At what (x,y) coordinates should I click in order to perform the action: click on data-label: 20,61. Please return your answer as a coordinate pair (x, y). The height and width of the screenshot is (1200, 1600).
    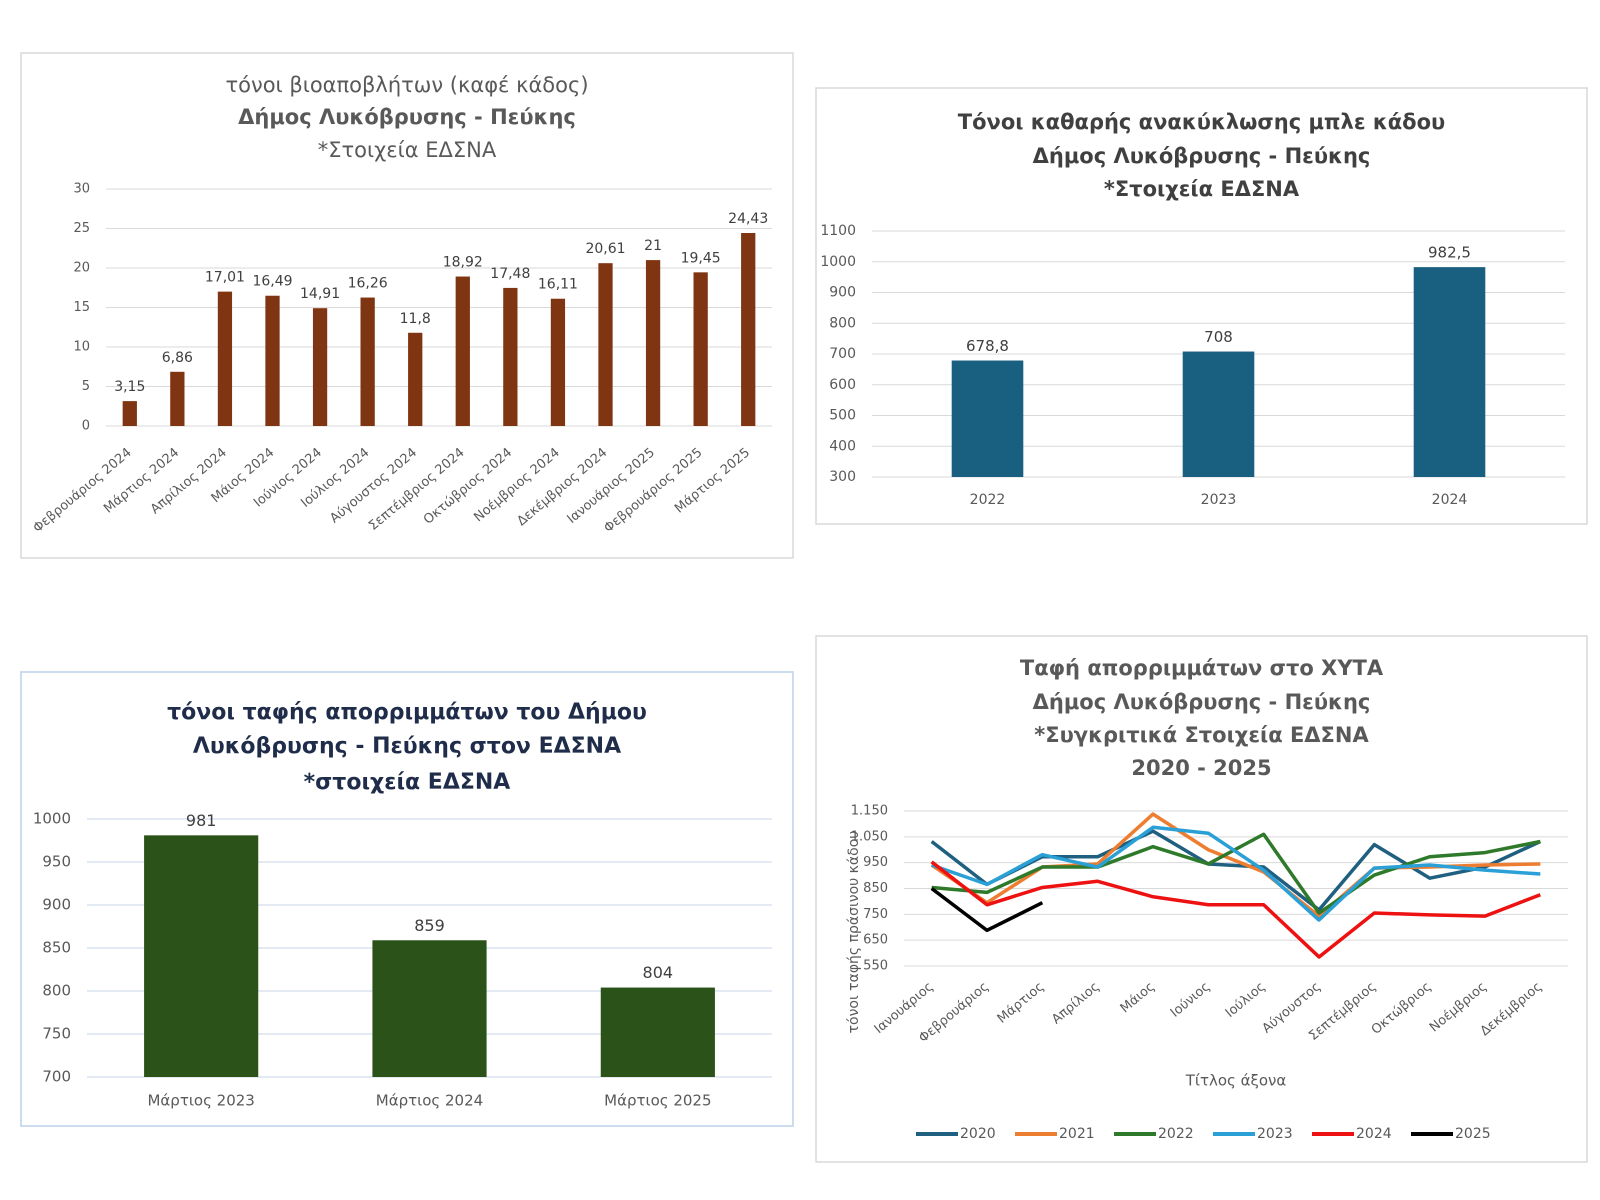
    Looking at the image, I should click on (605, 249).